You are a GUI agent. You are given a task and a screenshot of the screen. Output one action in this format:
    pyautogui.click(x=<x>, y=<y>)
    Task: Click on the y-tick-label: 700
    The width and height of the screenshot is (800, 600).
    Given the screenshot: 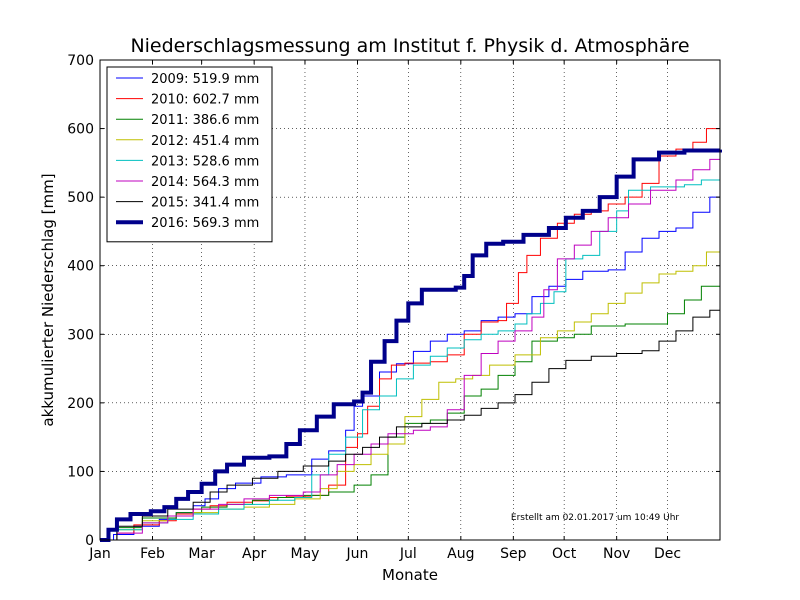 What is the action you would take?
    pyautogui.click(x=80, y=61)
    